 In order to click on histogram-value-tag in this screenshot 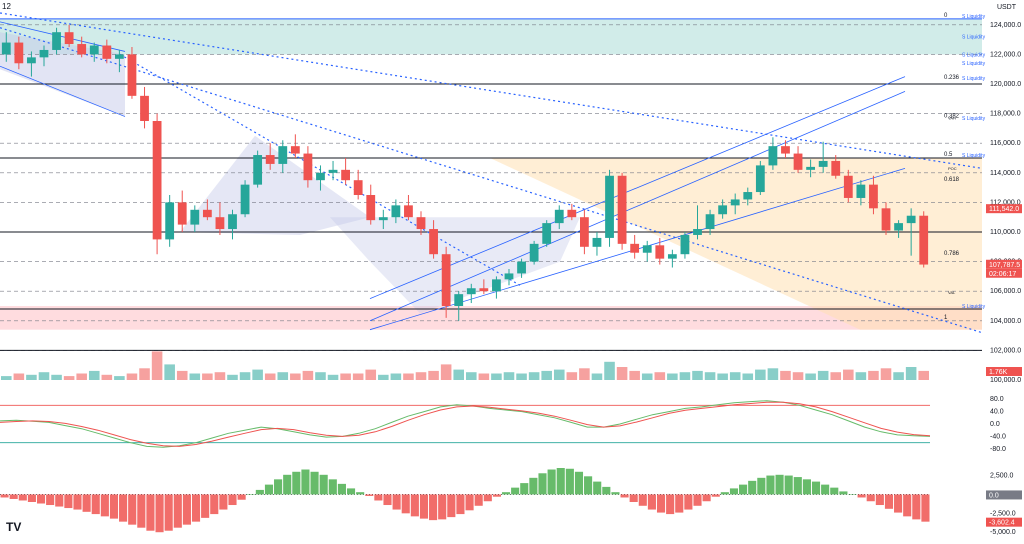, I will do `click(1004, 495)`.